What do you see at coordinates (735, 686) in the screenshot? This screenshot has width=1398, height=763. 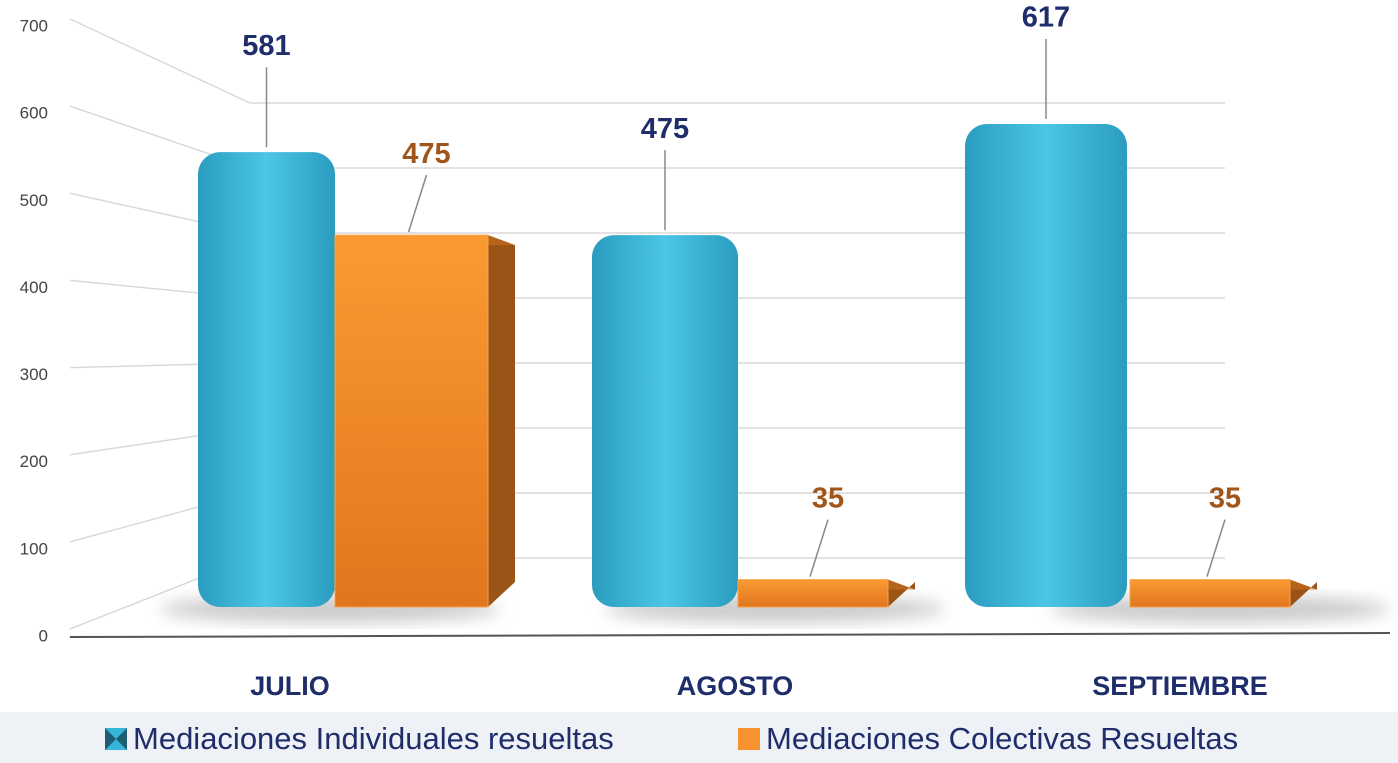 I see `x-tick-label: AGOSTO` at bounding box center [735, 686].